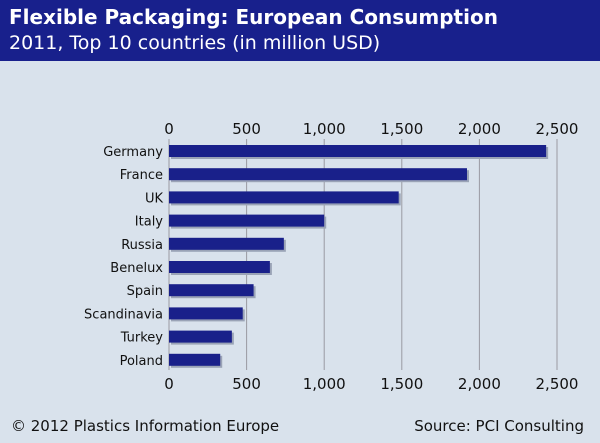 Image resolution: width=600 pixels, height=443 pixels. Describe the element at coordinates (169, 384) in the screenshot. I see `x-tick-label-bottom: 0` at that location.